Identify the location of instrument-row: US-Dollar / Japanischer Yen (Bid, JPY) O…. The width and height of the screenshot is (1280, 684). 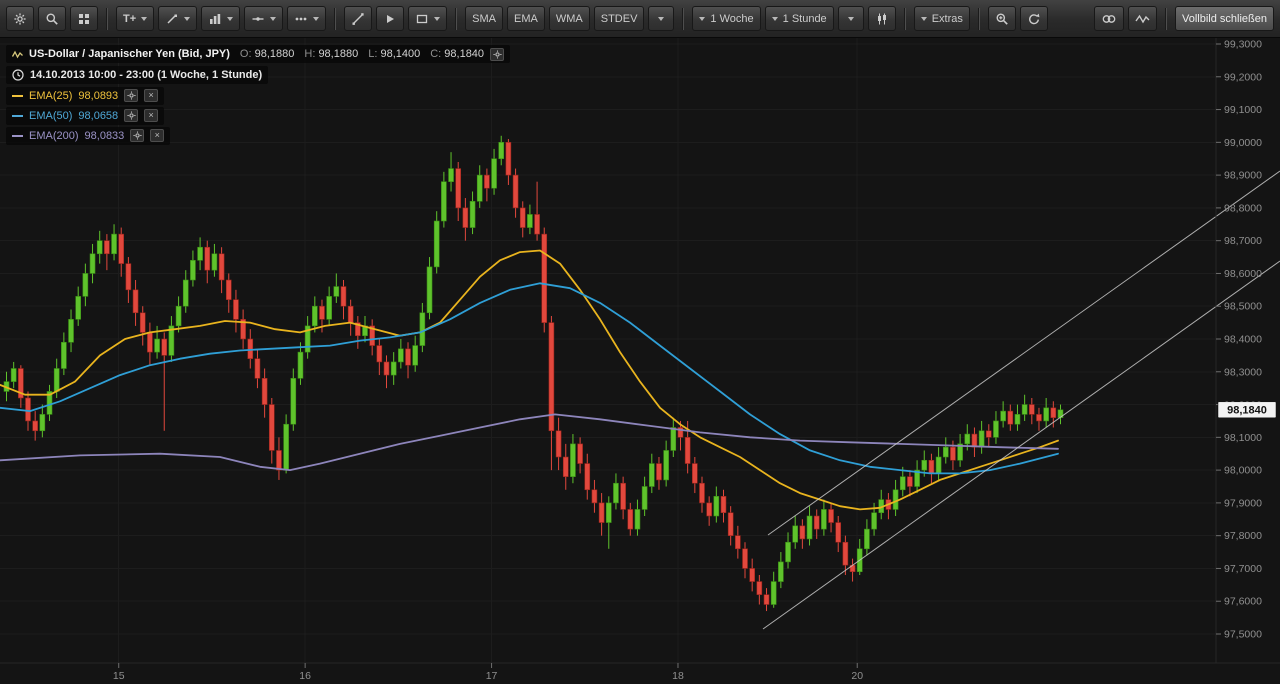
(258, 54).